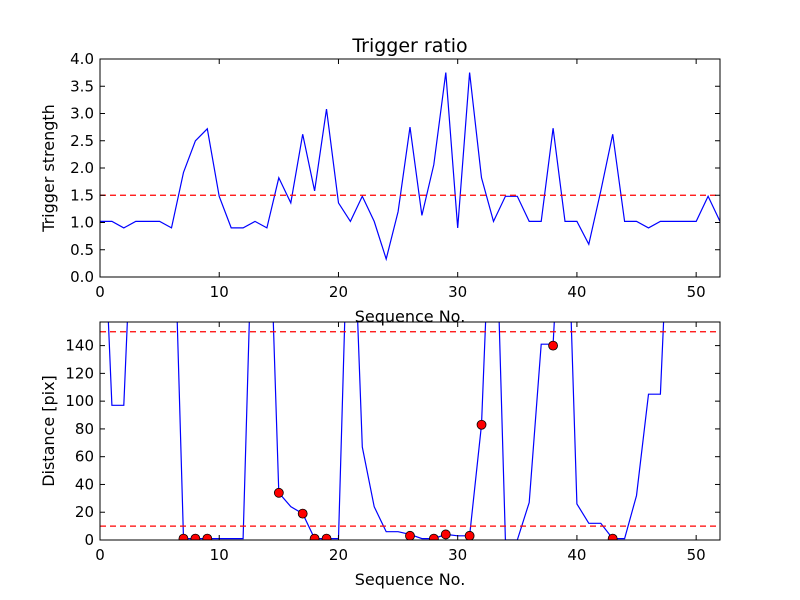  I want to click on y-tick-label: 80, so click(84, 429).